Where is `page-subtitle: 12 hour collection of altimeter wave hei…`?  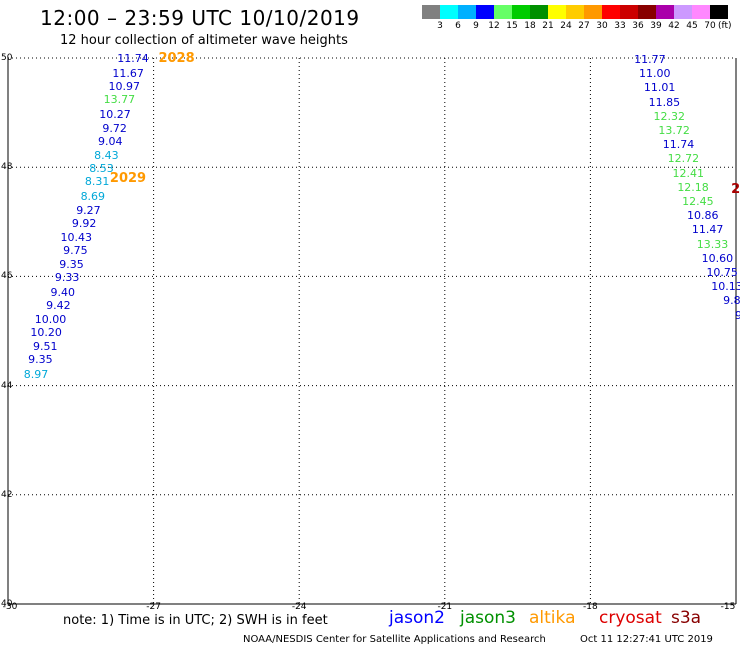 page-subtitle: 12 hour collection of altimeter wave hei… is located at coordinates (204, 40).